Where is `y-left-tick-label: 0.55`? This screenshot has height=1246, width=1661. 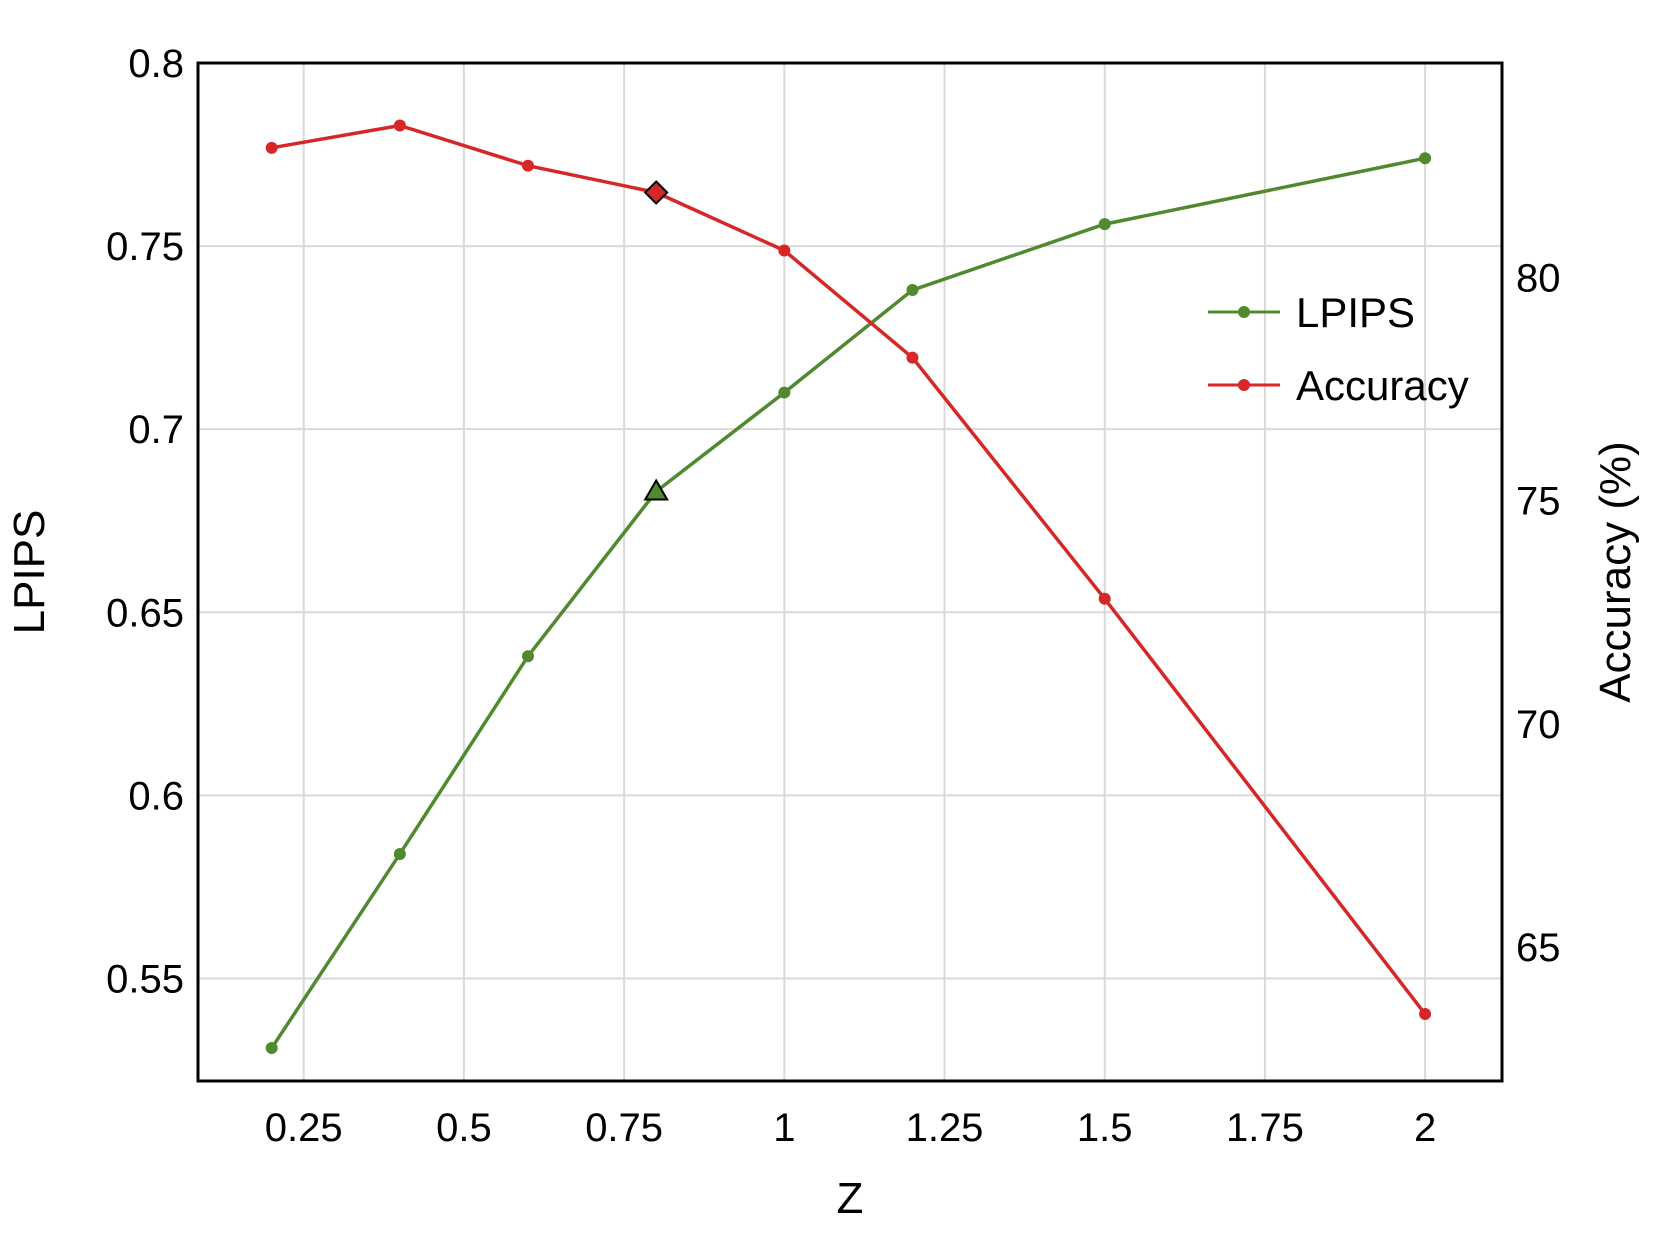 y-left-tick-label: 0.55 is located at coordinates (145, 979).